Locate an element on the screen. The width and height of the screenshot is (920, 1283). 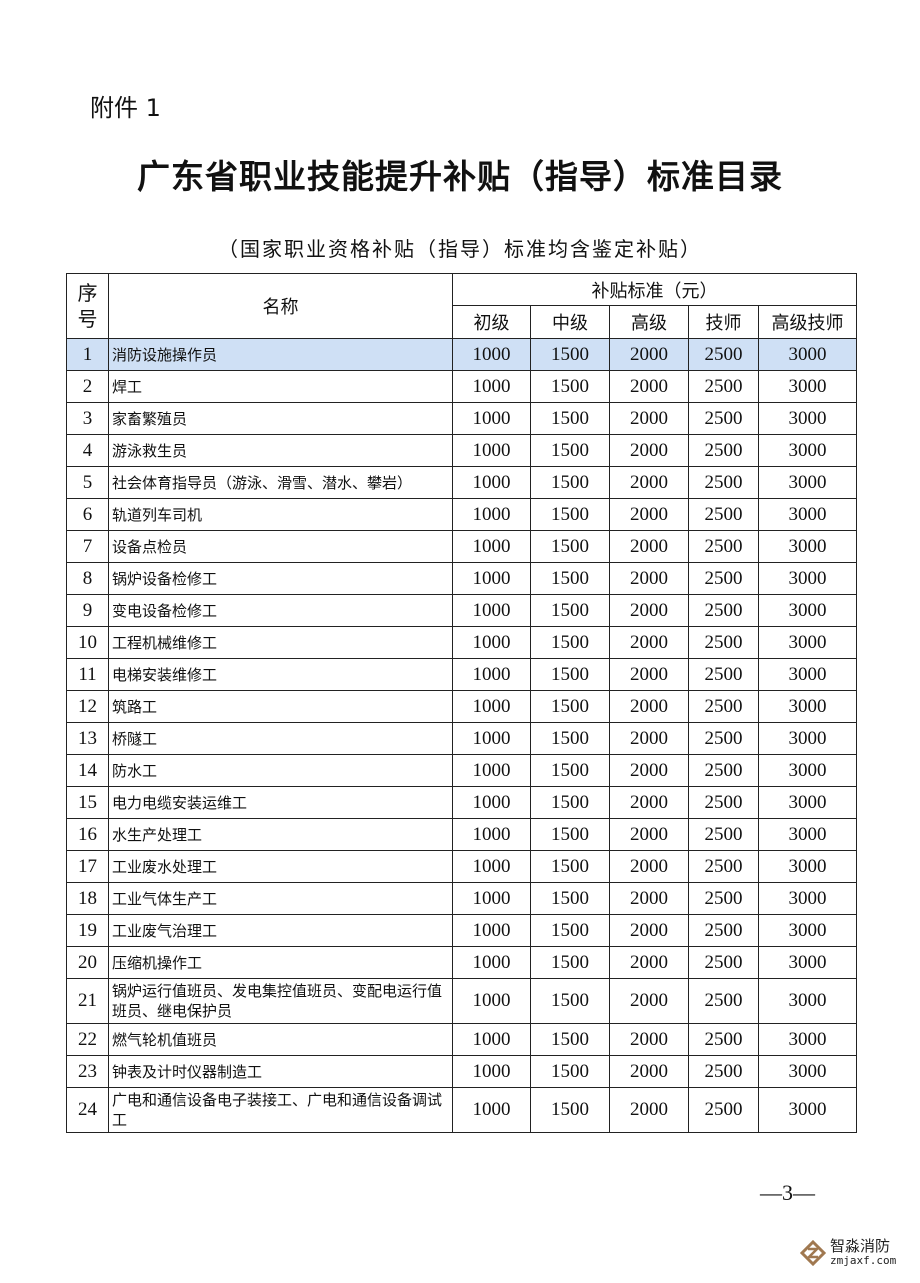
row-name: 筑路工 is located at coordinates (280, 706).